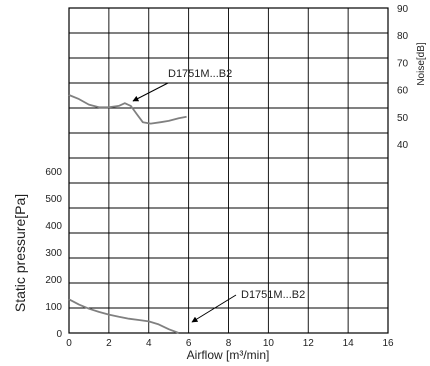 The image size is (430, 366). Describe the element at coordinates (269, 343) in the screenshot. I see `x-tick-label: 10` at that location.